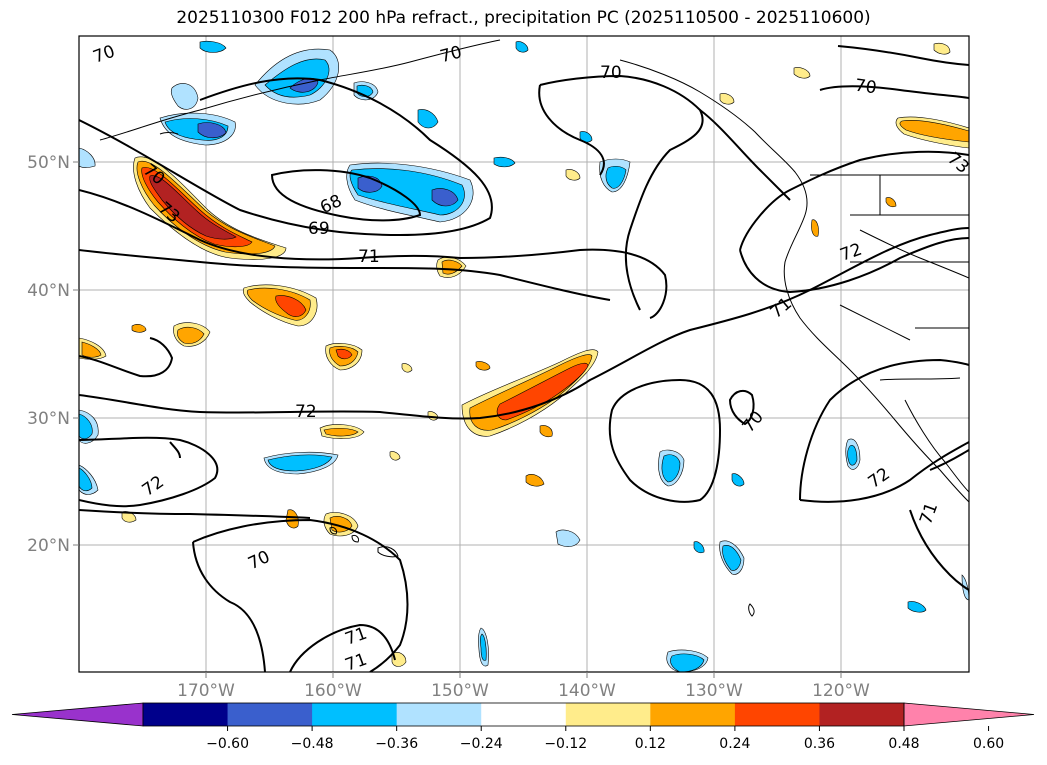  What do you see at coordinates (903, 744) in the screenshot?
I see `colorbar-tick-label: 0.48` at bounding box center [903, 744].